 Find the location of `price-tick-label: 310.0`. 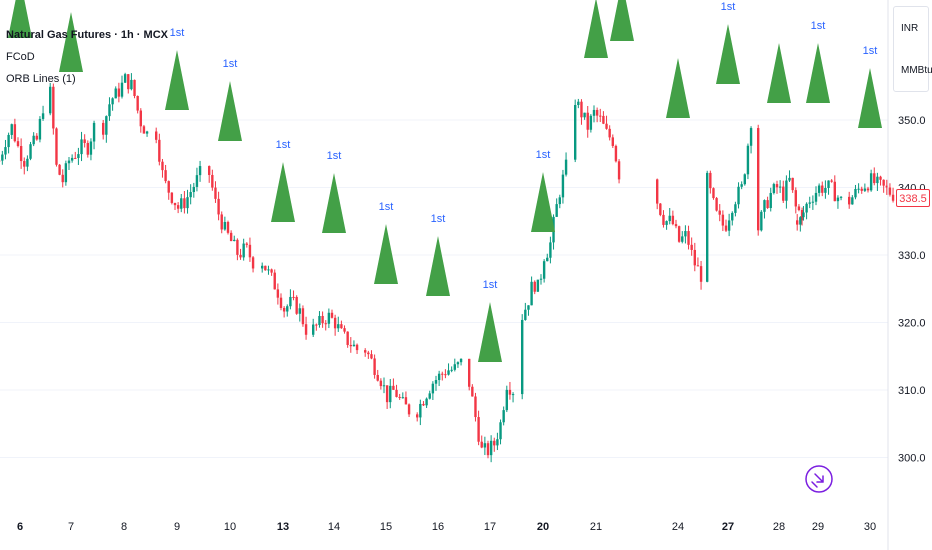

price-tick-label: 310.0 is located at coordinates (912, 391).